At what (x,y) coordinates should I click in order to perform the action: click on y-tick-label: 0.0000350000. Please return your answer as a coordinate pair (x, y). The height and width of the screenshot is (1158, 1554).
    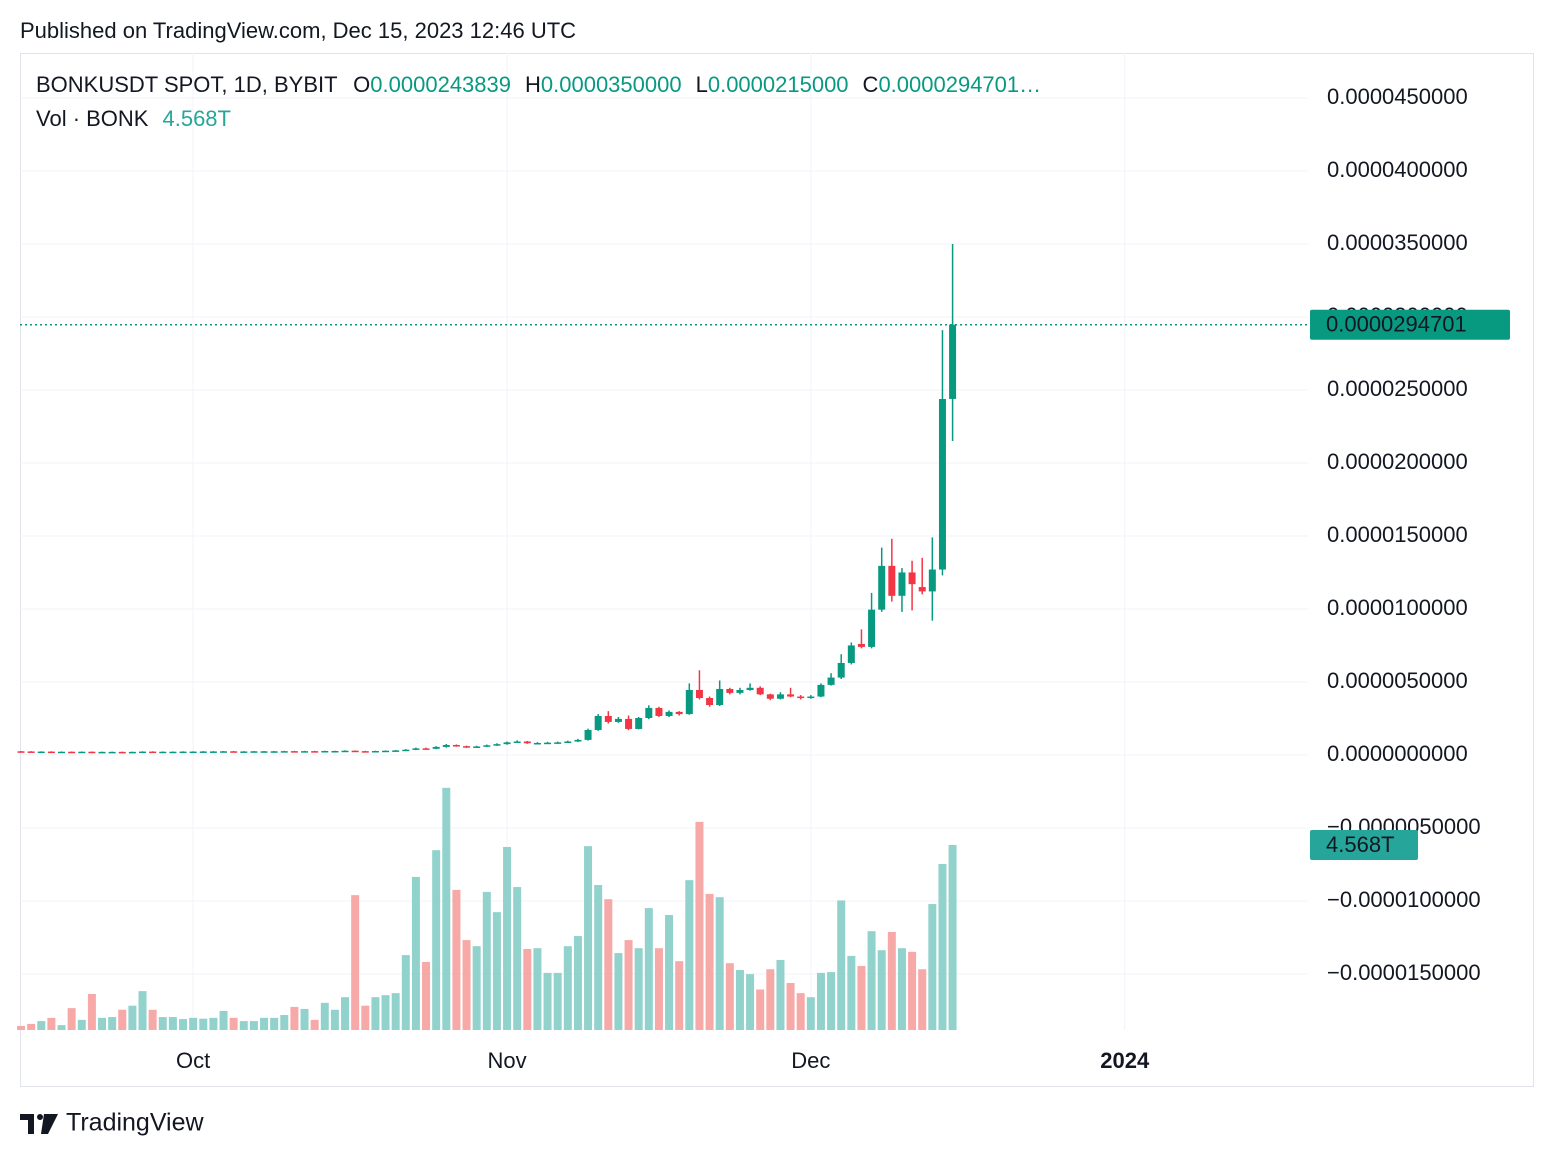
    Looking at the image, I should click on (1397, 242).